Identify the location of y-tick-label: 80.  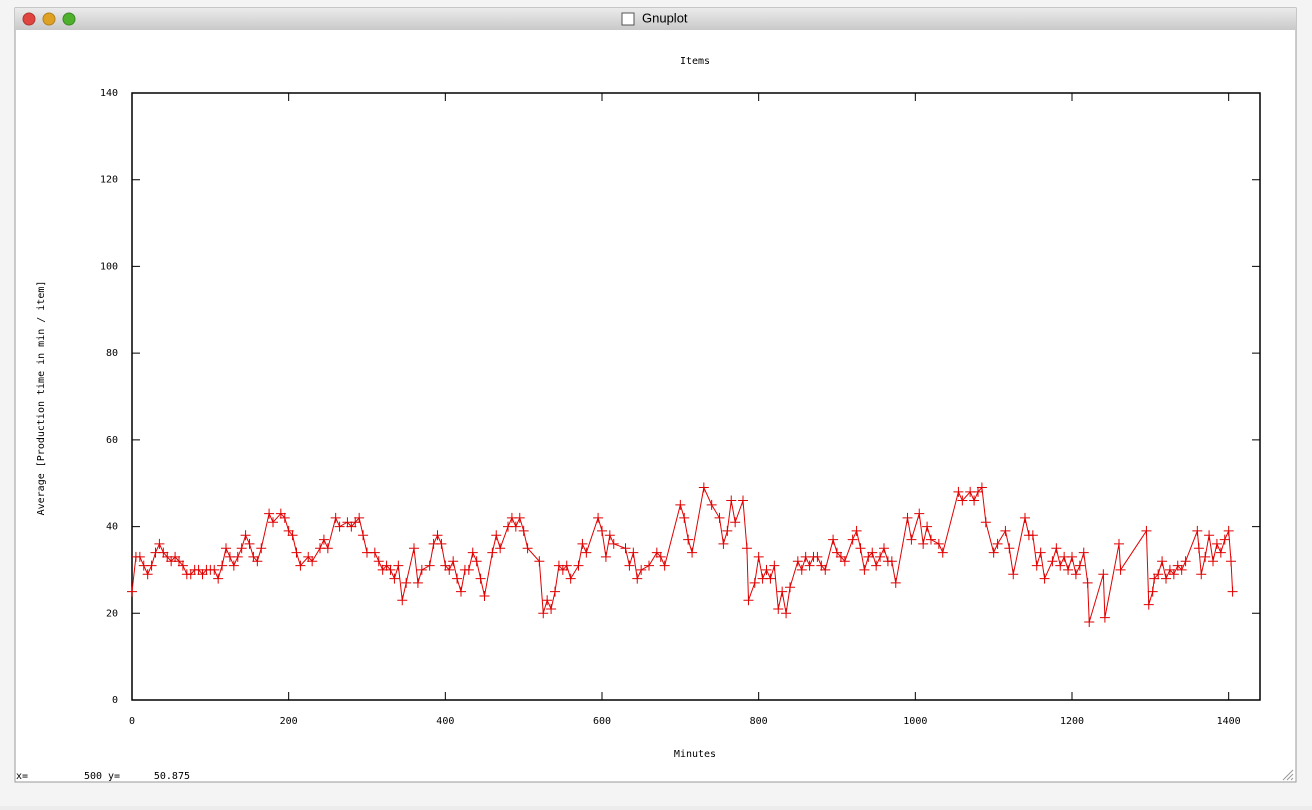
(112, 353).